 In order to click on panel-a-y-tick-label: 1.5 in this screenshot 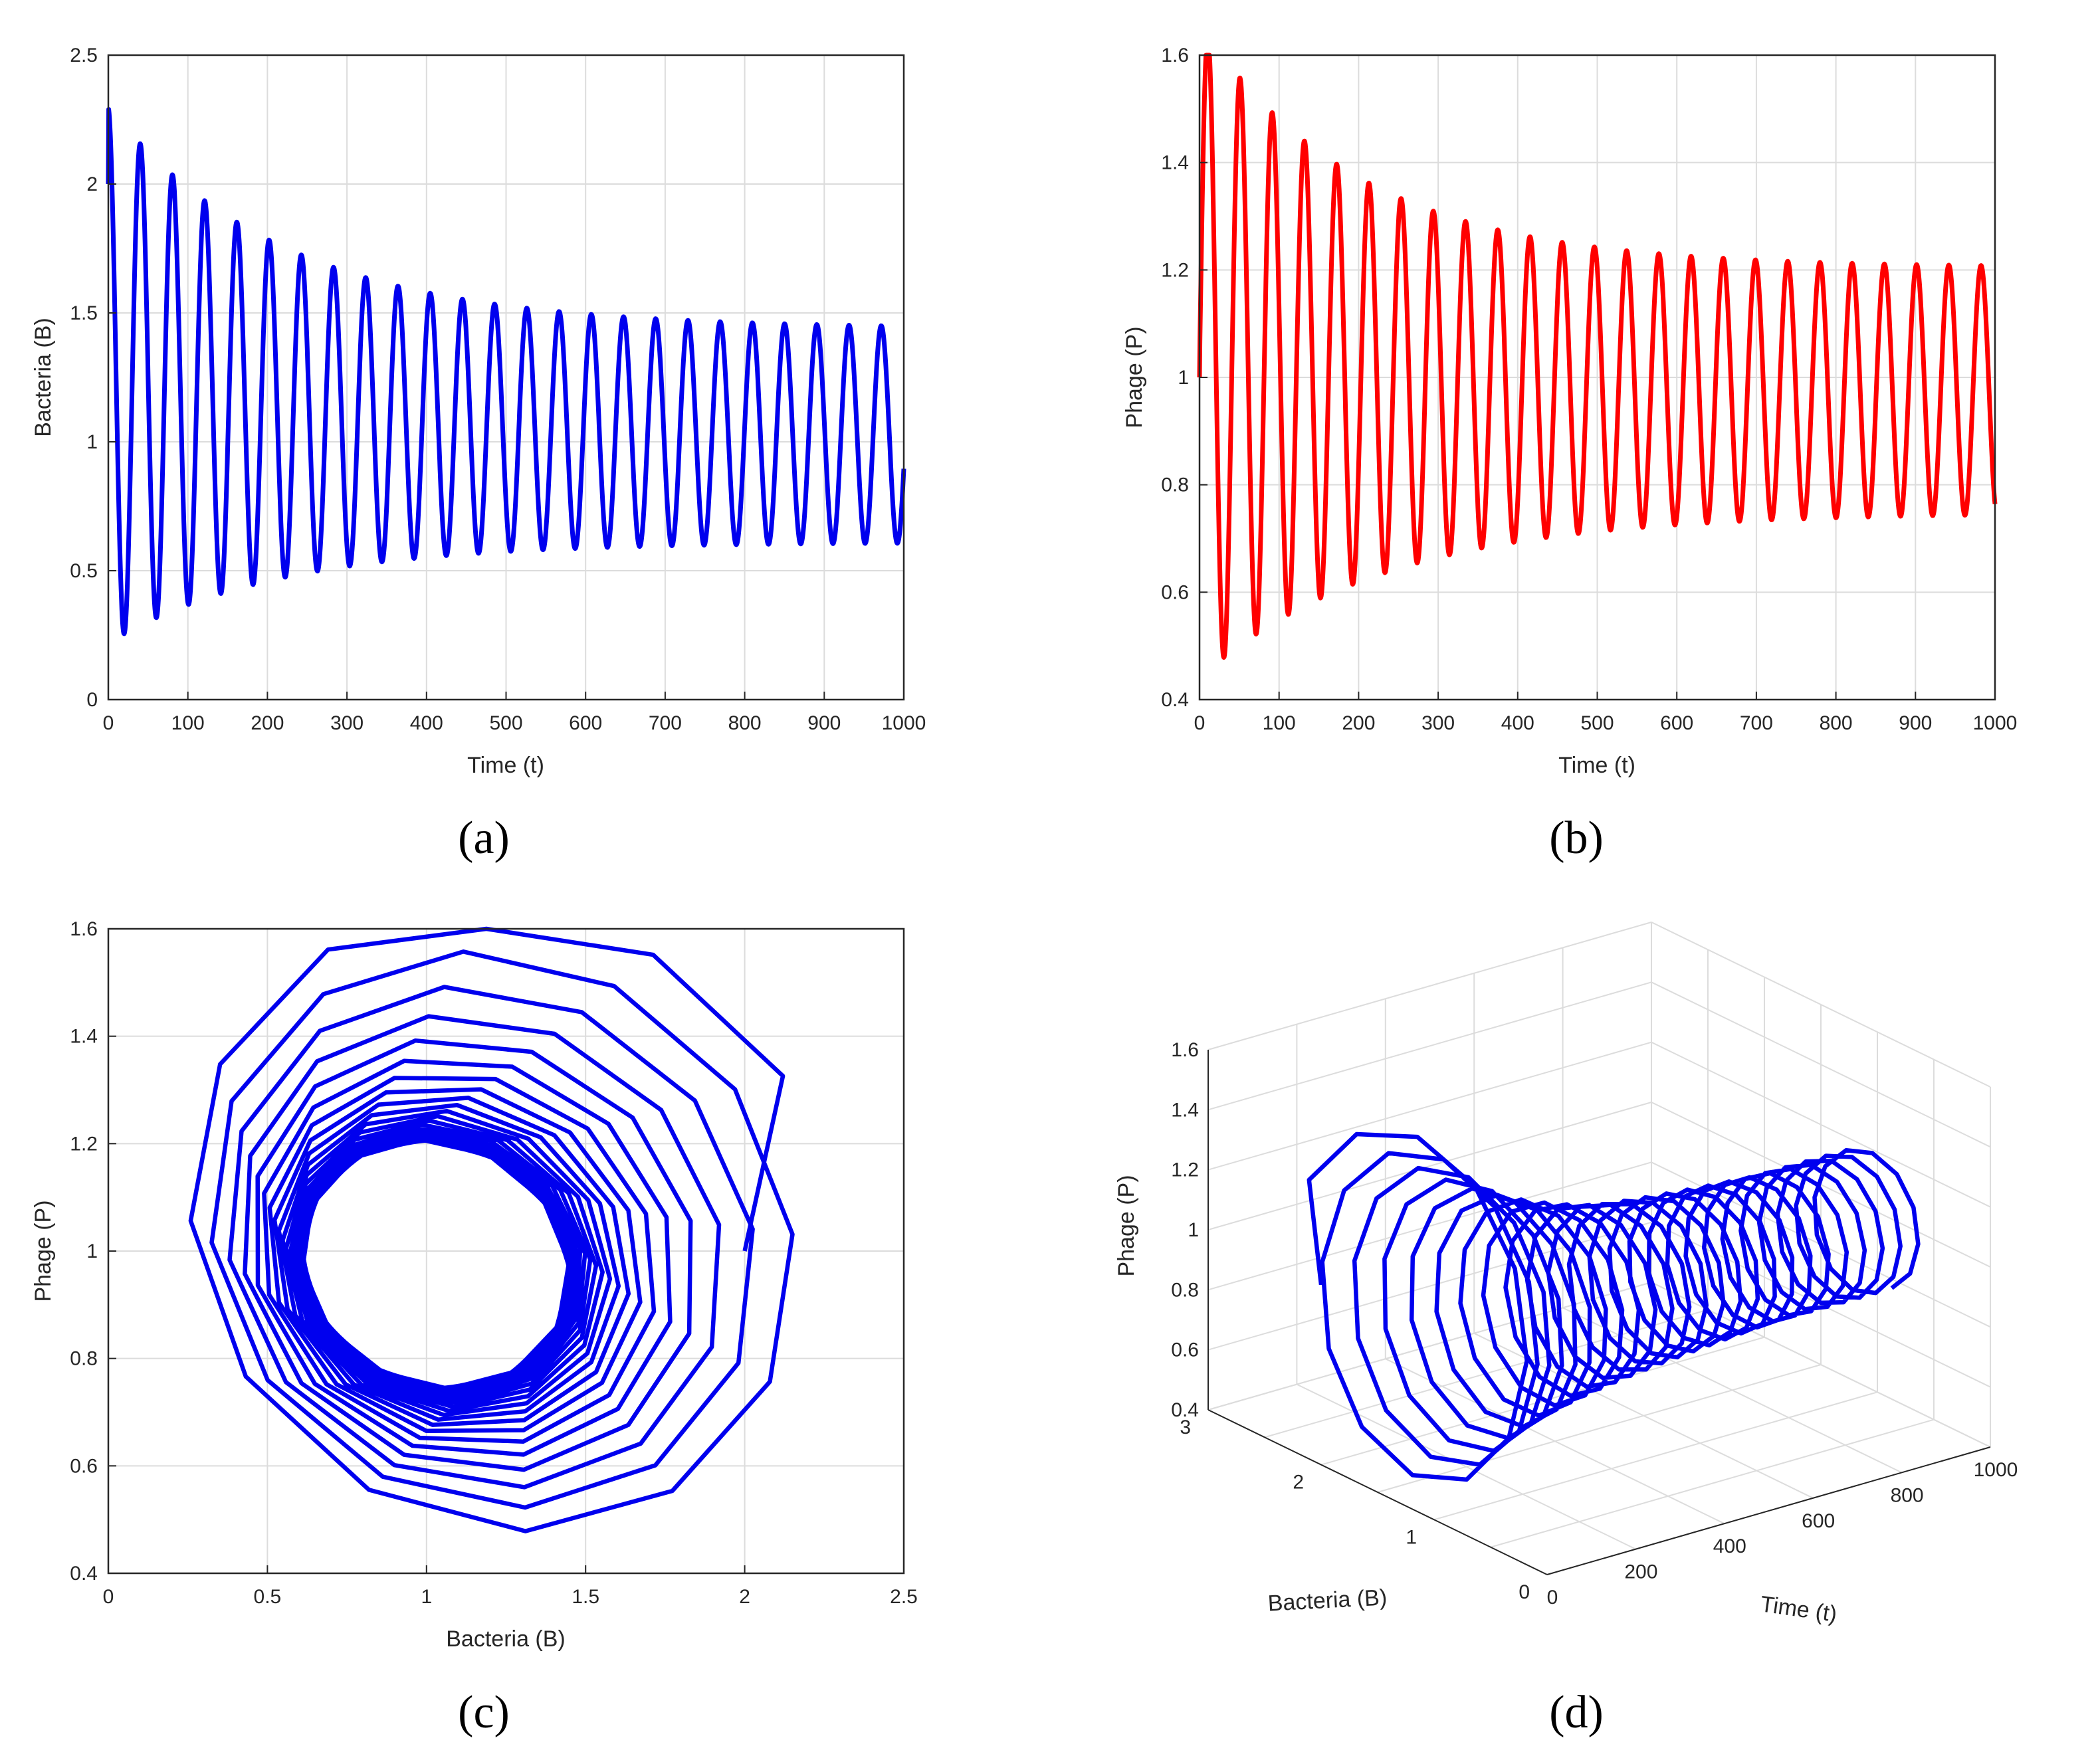, I will do `click(84, 313)`.